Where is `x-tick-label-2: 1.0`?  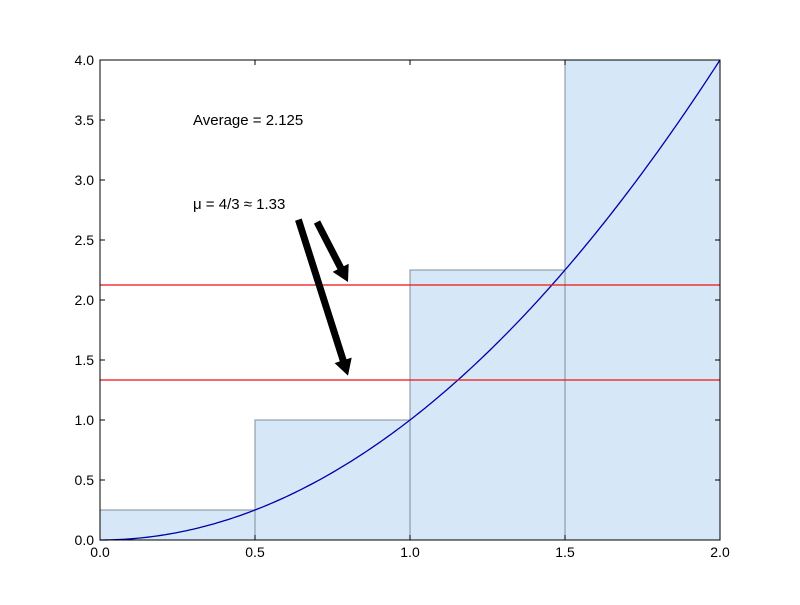 x-tick-label-2: 1.0 is located at coordinates (410, 552).